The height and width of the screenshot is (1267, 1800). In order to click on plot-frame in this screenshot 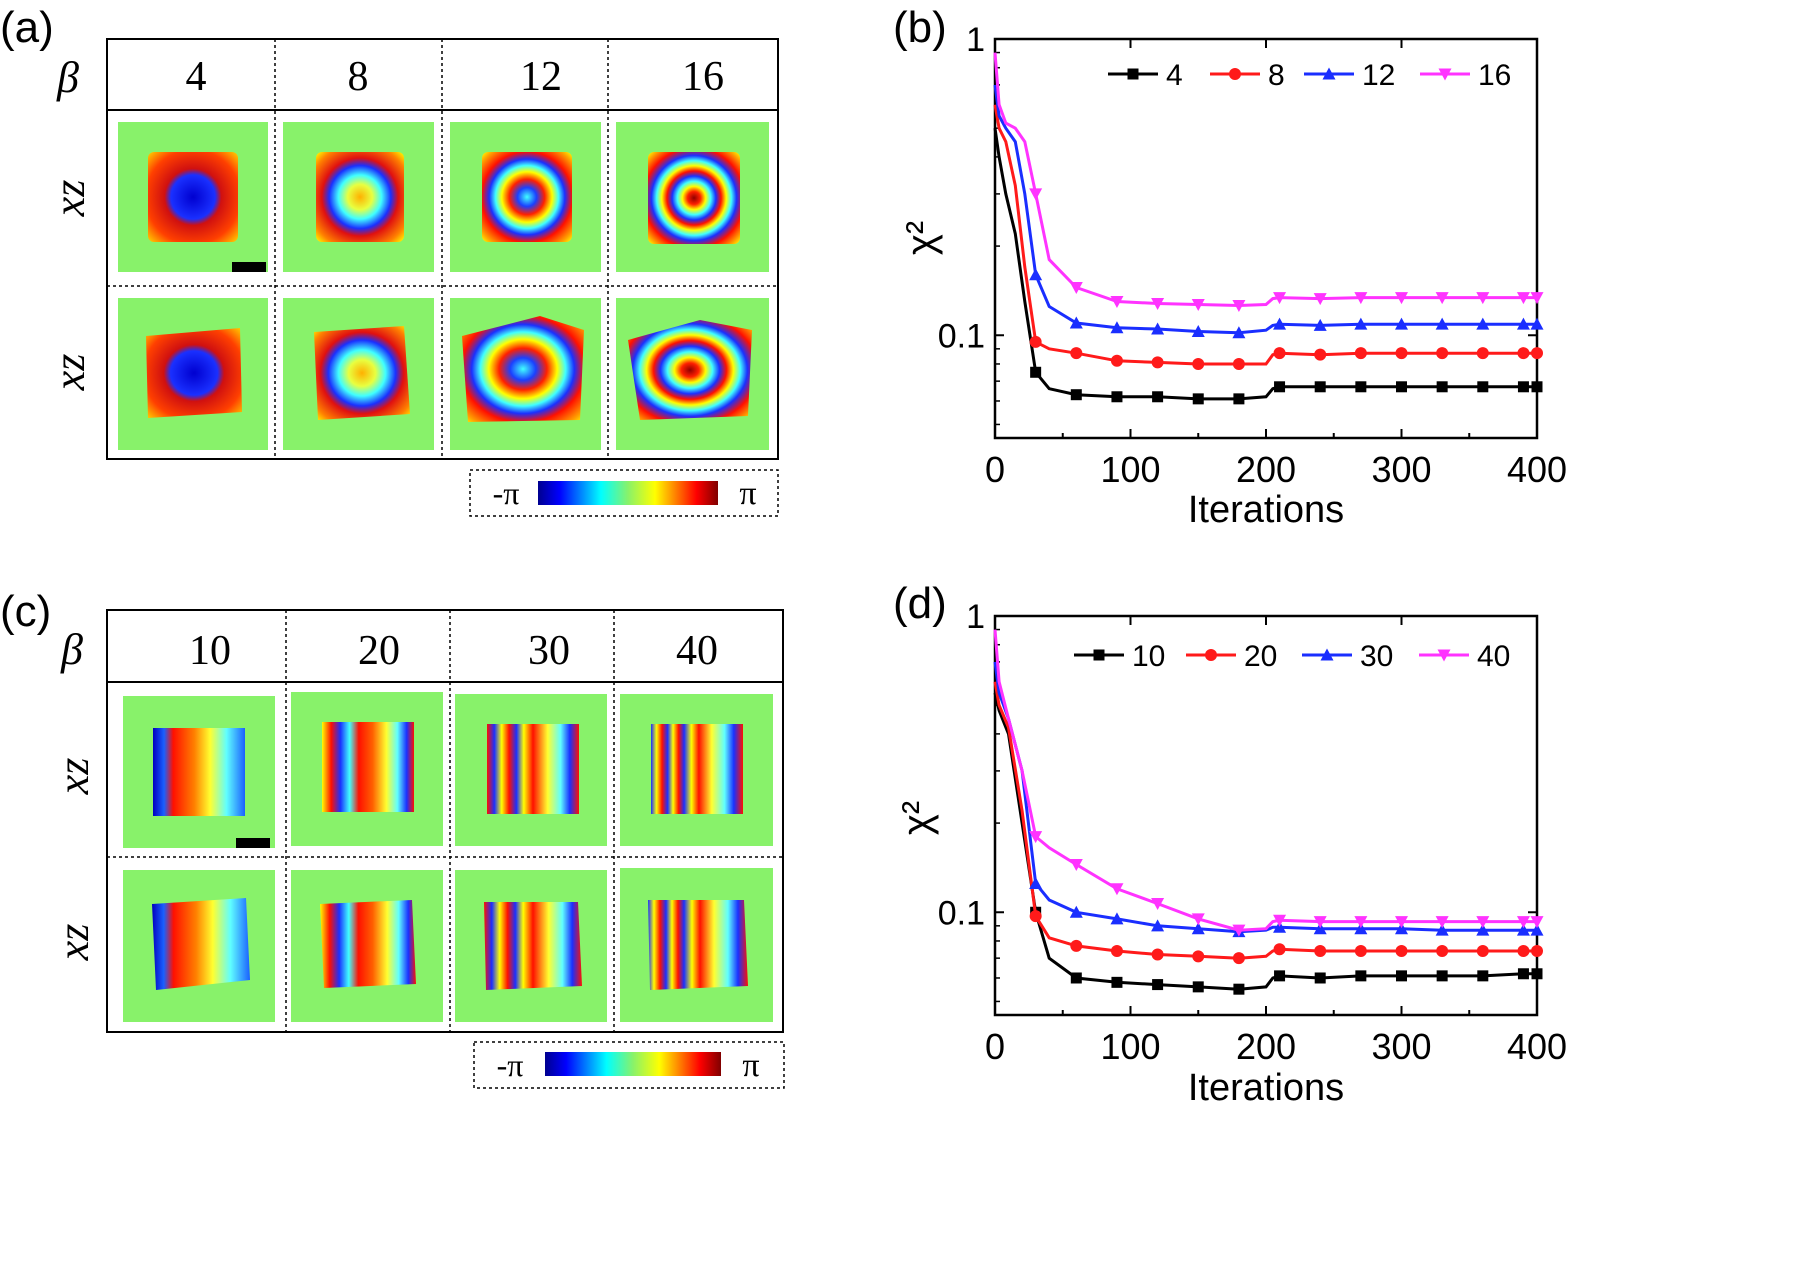, I will do `click(1266, 238)`.